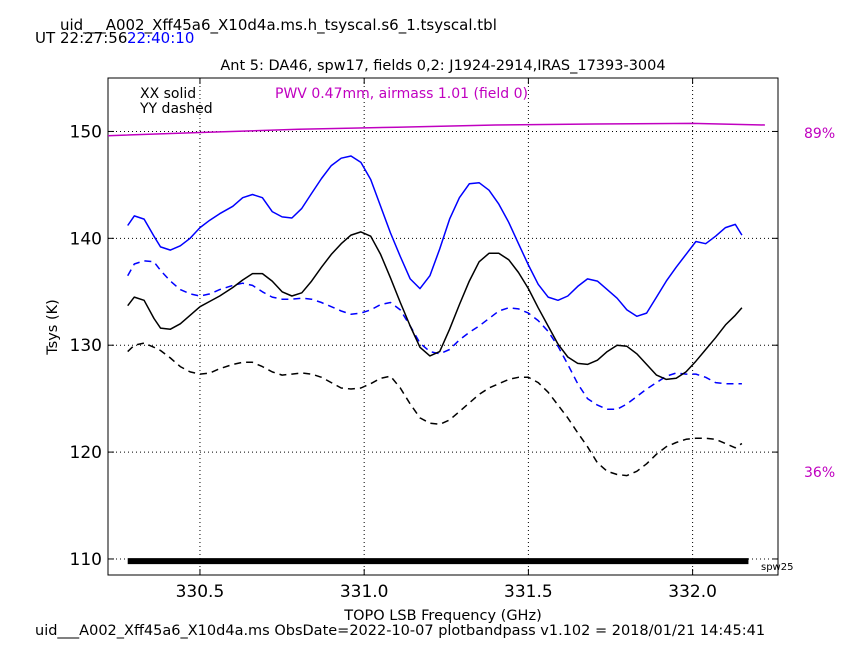 Image resolution: width=864 pixels, height=648 pixels. What do you see at coordinates (436, 129) in the screenshot?
I see `series-line-pwv-transmission` at bounding box center [436, 129].